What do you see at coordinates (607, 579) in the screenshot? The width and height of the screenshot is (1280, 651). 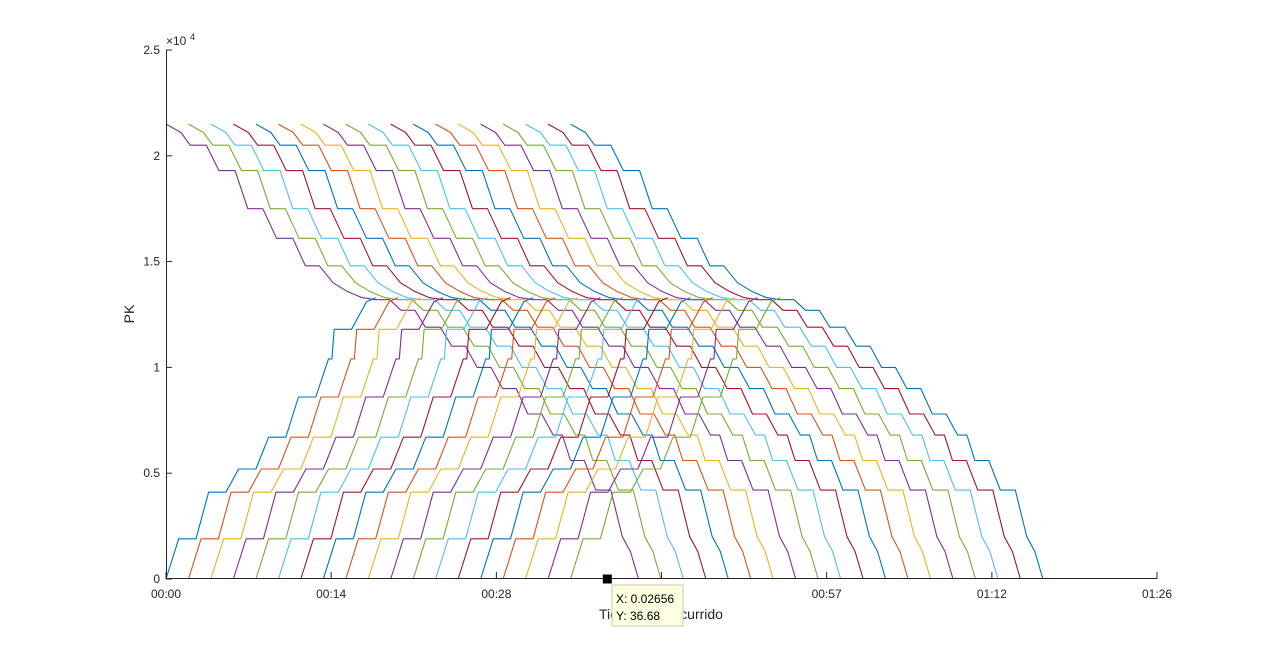 I see `datatip-marker` at bounding box center [607, 579].